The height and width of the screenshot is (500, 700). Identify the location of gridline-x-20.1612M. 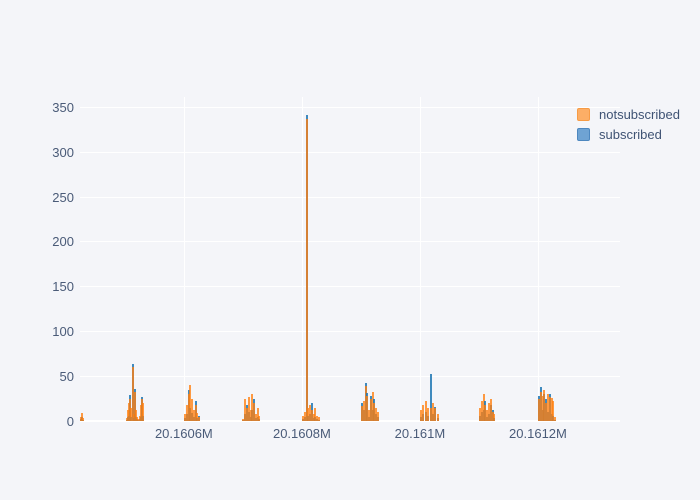
(538, 259).